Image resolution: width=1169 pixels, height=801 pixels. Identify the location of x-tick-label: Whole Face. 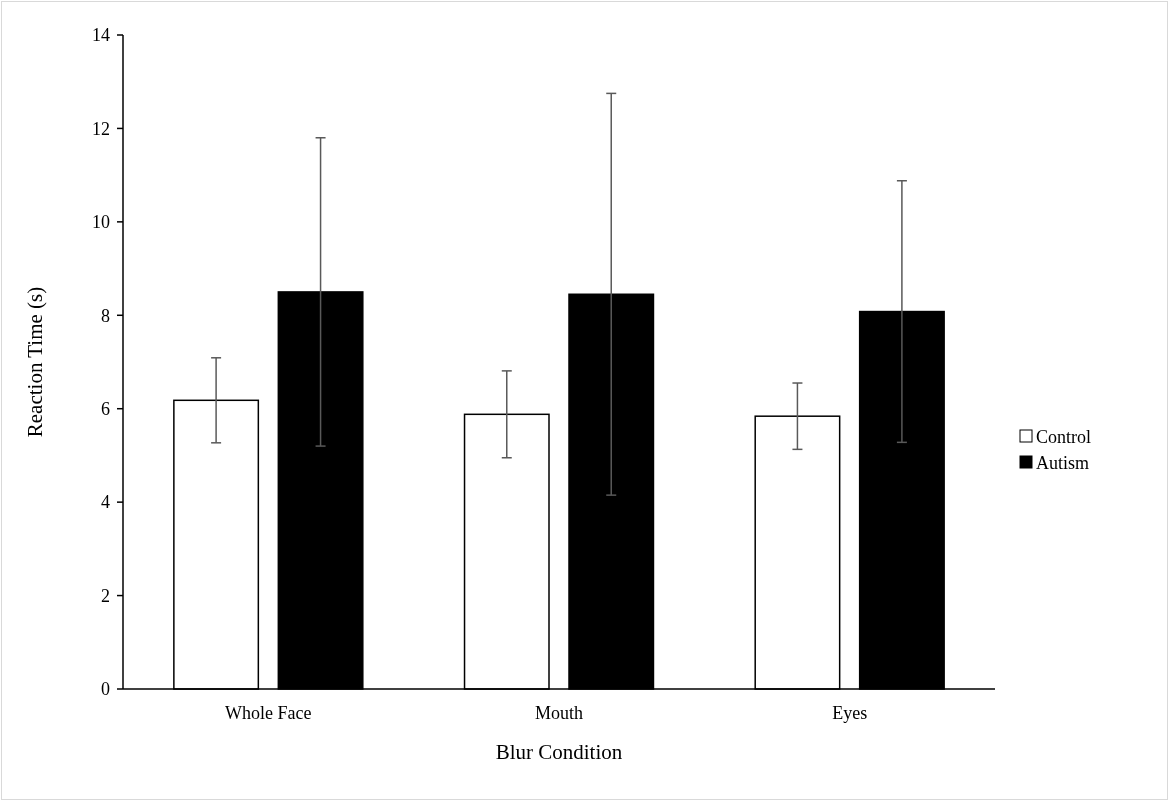
(268, 713).